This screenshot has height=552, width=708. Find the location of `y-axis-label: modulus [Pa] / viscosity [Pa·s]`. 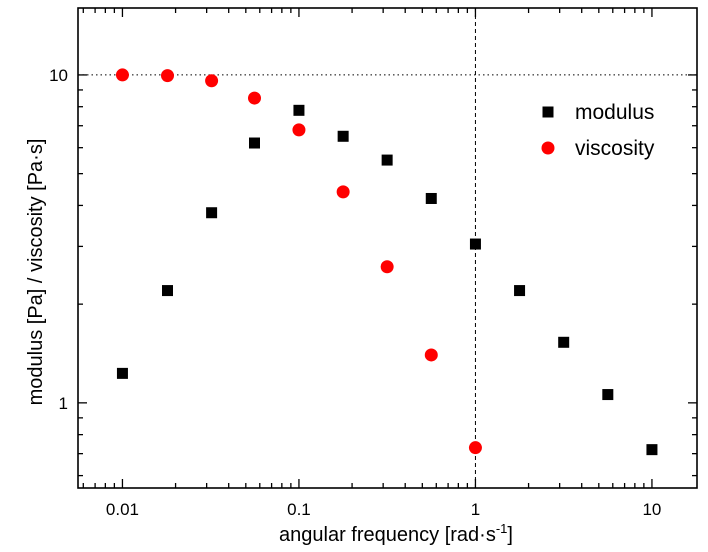

y-axis-label: modulus [Pa] / viscosity [Pa·s] is located at coordinates (36, 272).